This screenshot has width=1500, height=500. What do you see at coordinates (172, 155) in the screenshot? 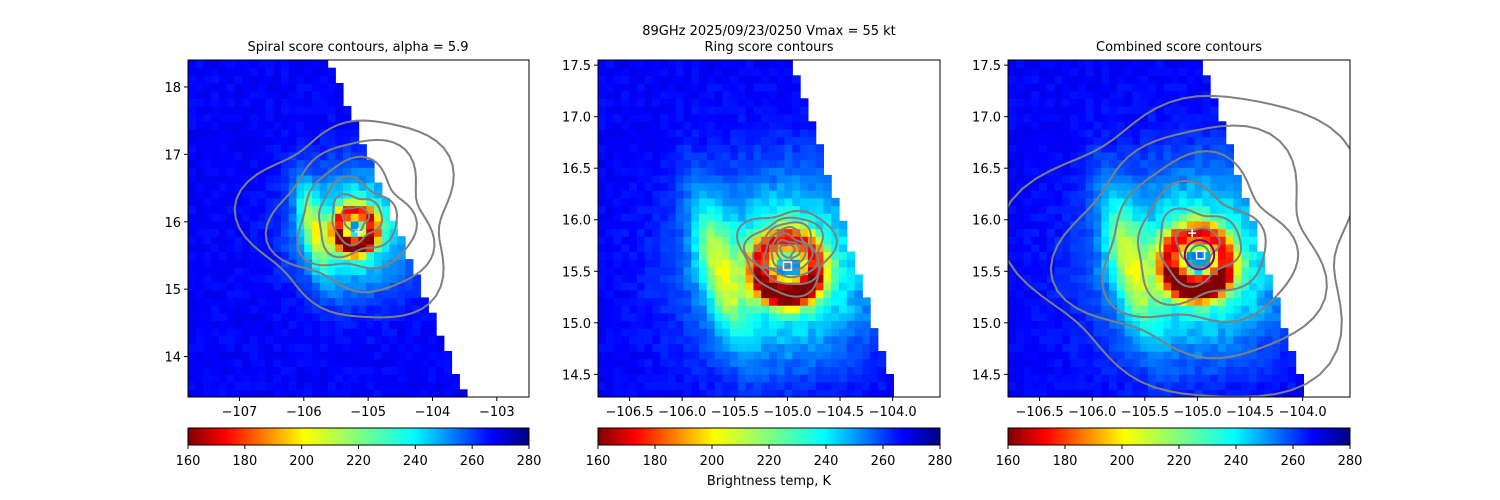
I see `y-tick-label: 17` at bounding box center [172, 155].